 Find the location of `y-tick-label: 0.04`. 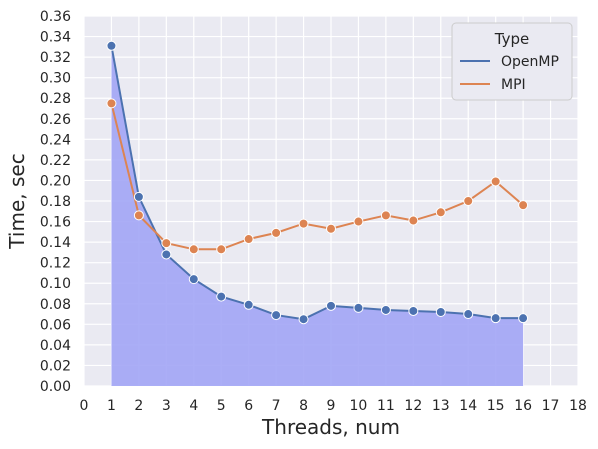

y-tick-label: 0.04 is located at coordinates (55, 346).